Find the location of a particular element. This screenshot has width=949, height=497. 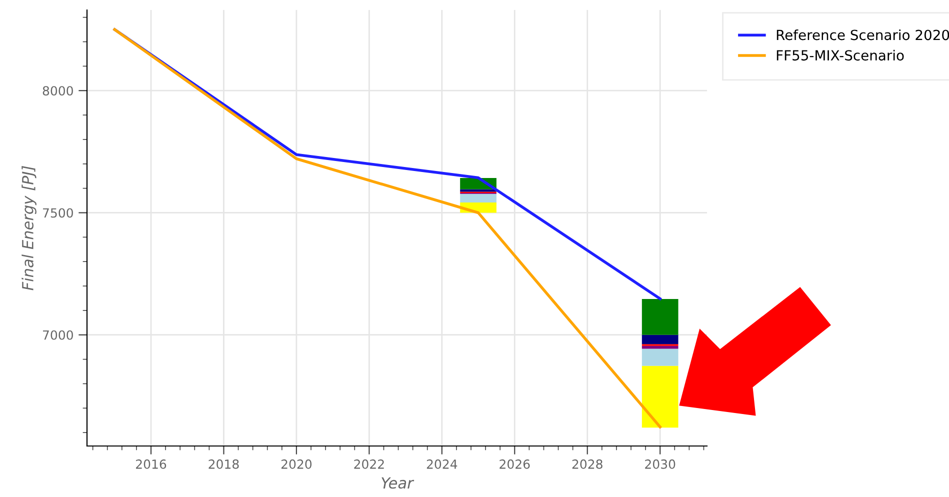

y-tick-label: 7000 is located at coordinates (58, 335).